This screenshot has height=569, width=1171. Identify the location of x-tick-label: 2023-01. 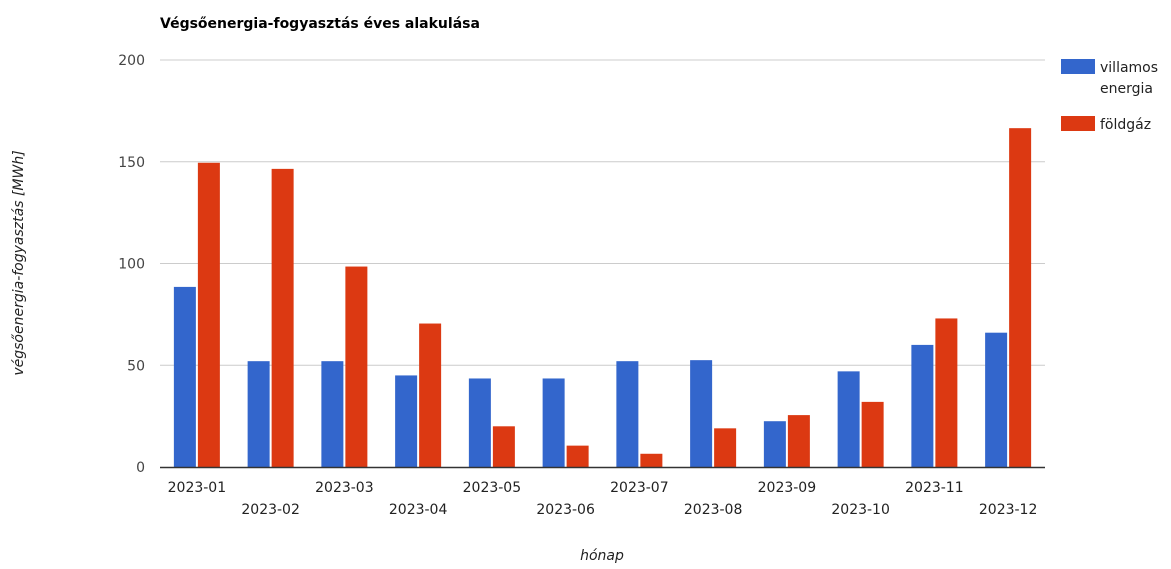
(197, 488).